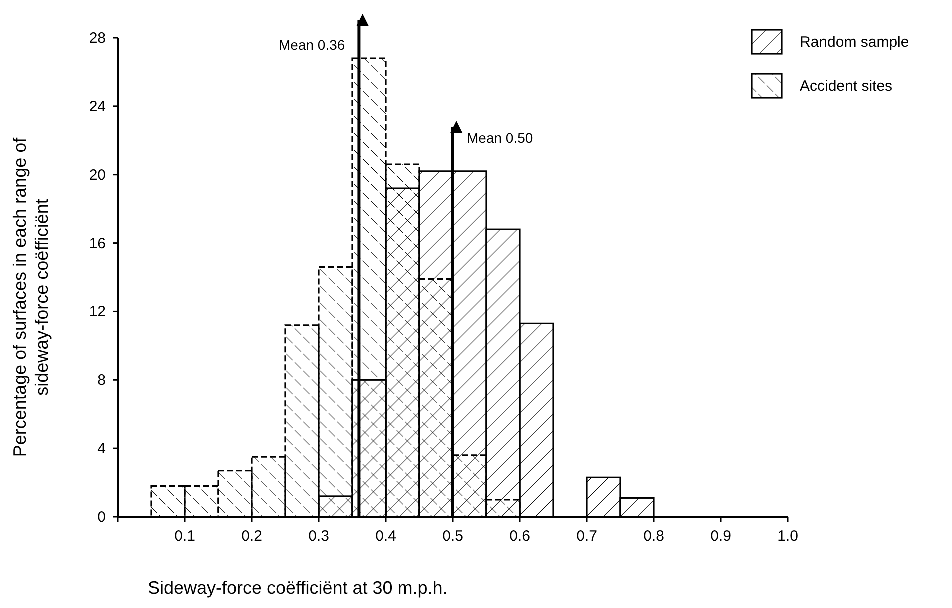  Describe the element at coordinates (102, 449) in the screenshot. I see `y-tick-label: 4` at that location.